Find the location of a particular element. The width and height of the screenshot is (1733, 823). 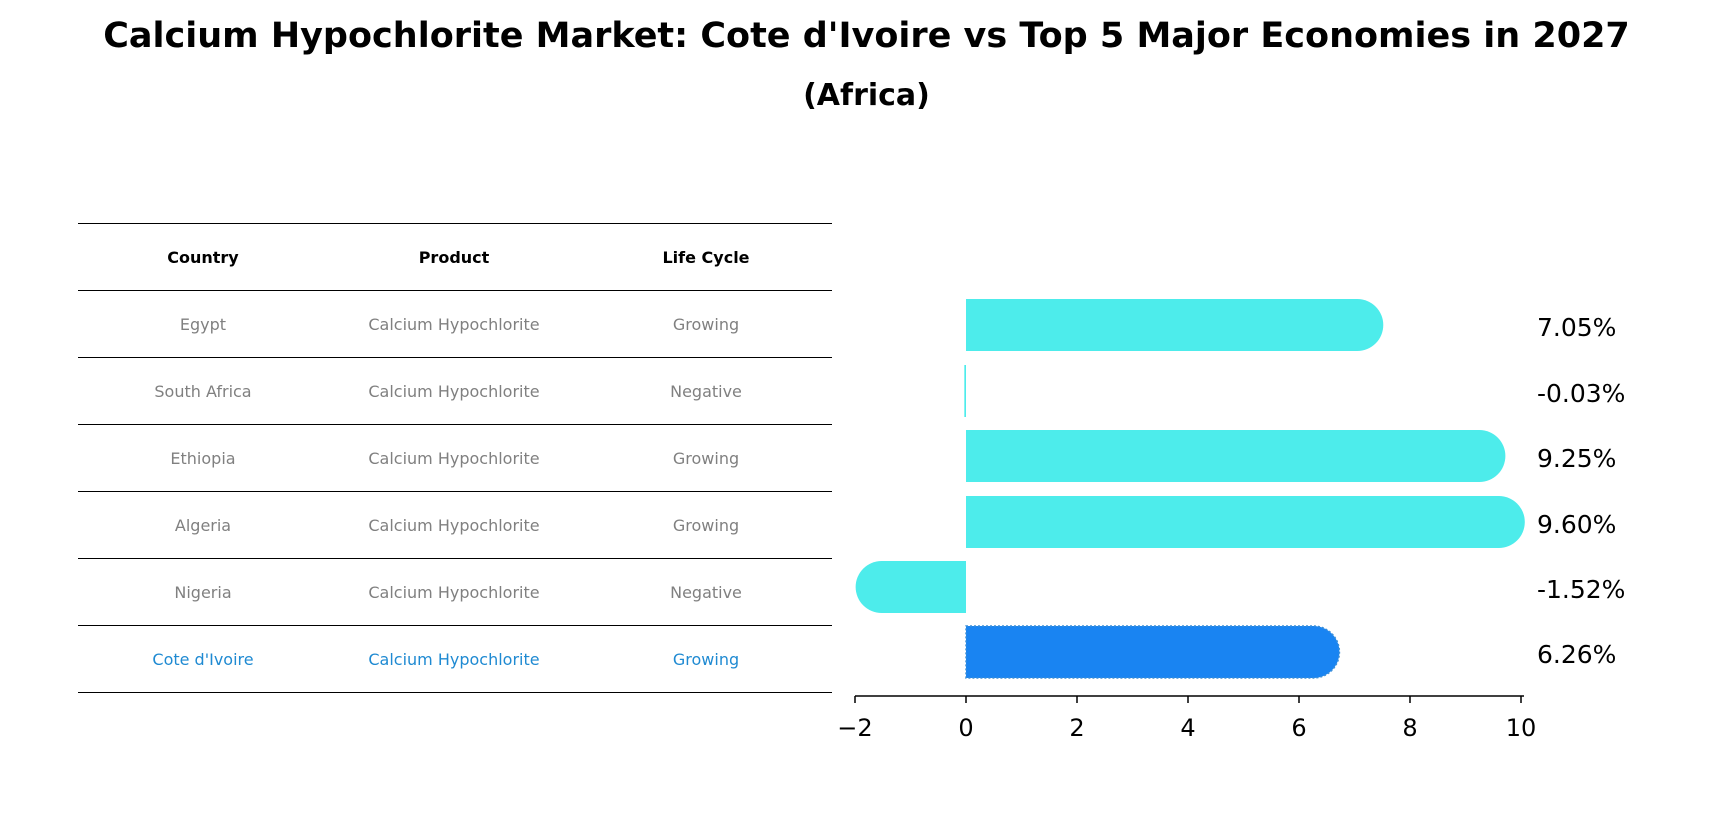

header-life-cycle: Life Cycle is located at coordinates (706, 257).